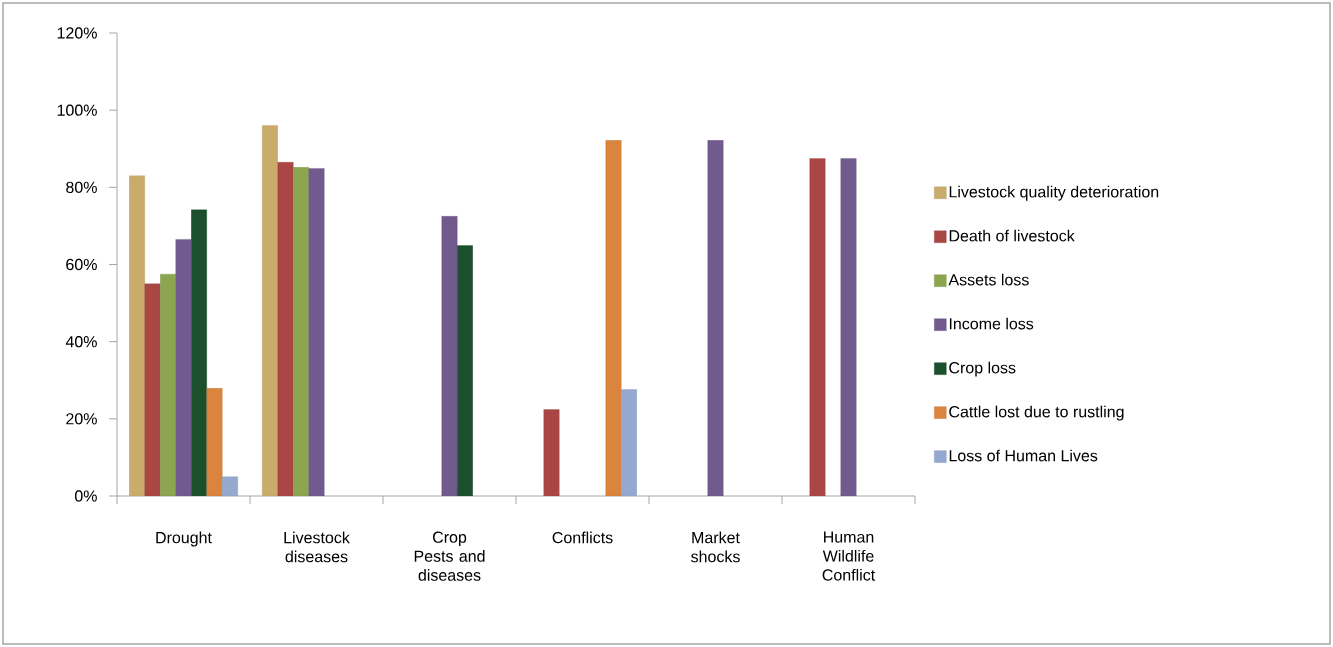  I want to click on y-tick-label: 20%, so click(81, 419).